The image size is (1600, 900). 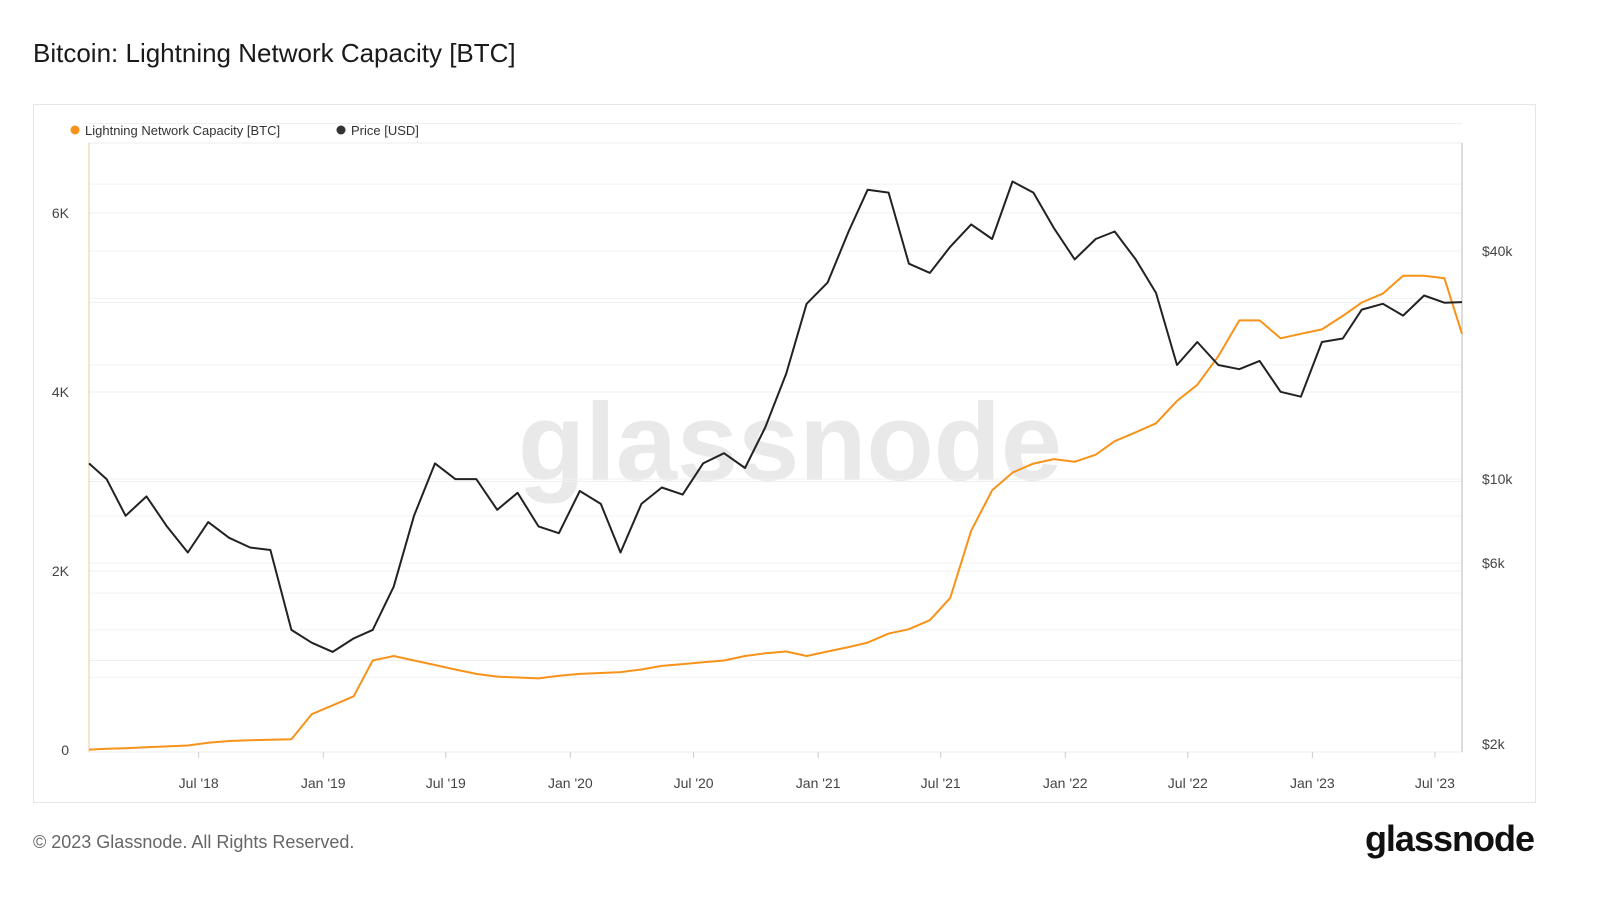 I want to click on y-left-tick-label: 6K, so click(x=61, y=213).